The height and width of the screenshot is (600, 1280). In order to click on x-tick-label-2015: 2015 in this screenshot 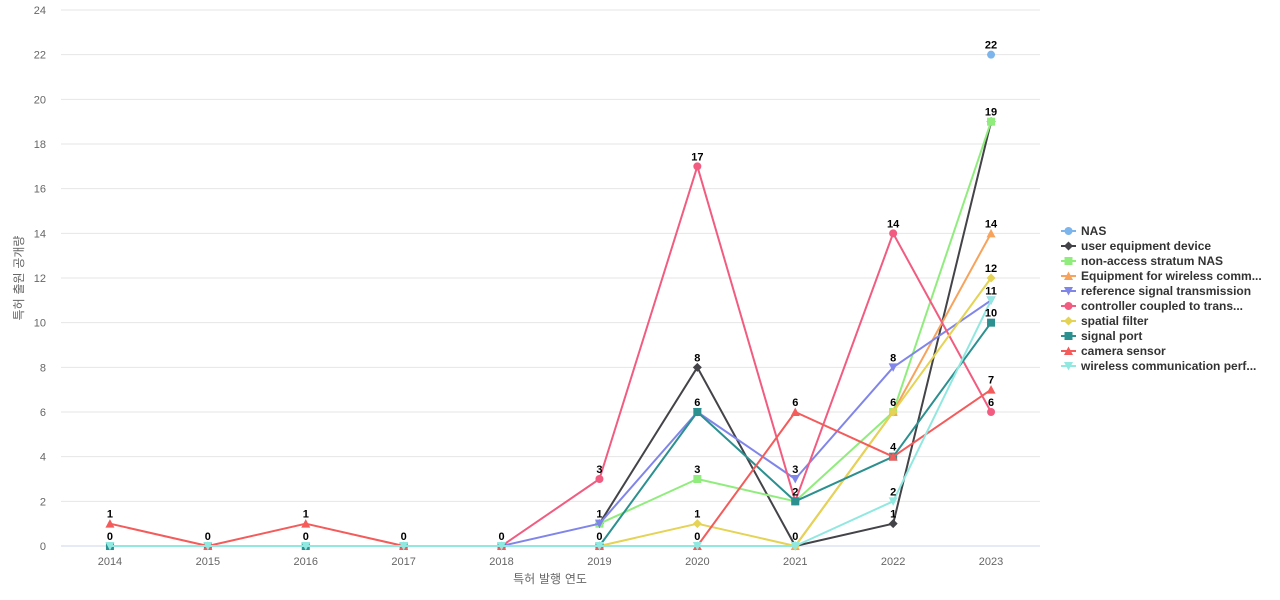, I will do `click(208, 562)`.